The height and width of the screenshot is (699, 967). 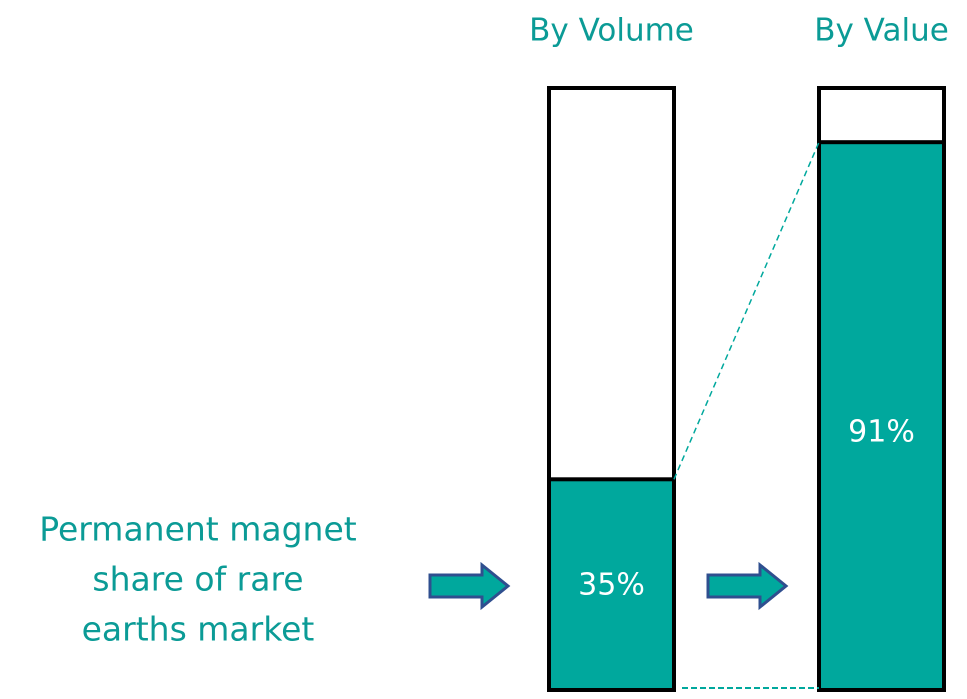 What do you see at coordinates (197, 529) in the screenshot?
I see `annotation: Permanent magnet` at bounding box center [197, 529].